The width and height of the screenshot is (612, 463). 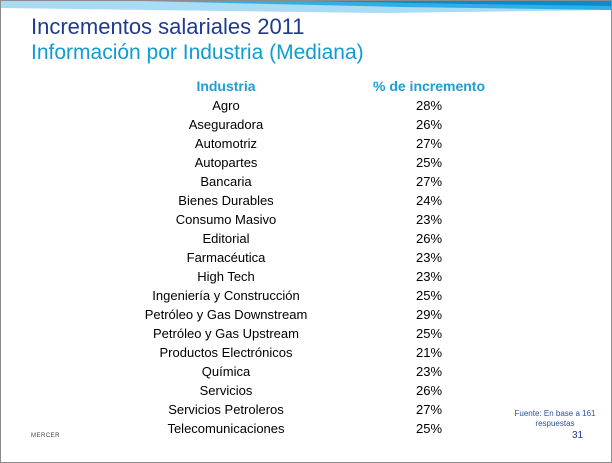 What do you see at coordinates (555, 413) in the screenshot?
I see `source-note-line-1: Fuente: En base a 161` at bounding box center [555, 413].